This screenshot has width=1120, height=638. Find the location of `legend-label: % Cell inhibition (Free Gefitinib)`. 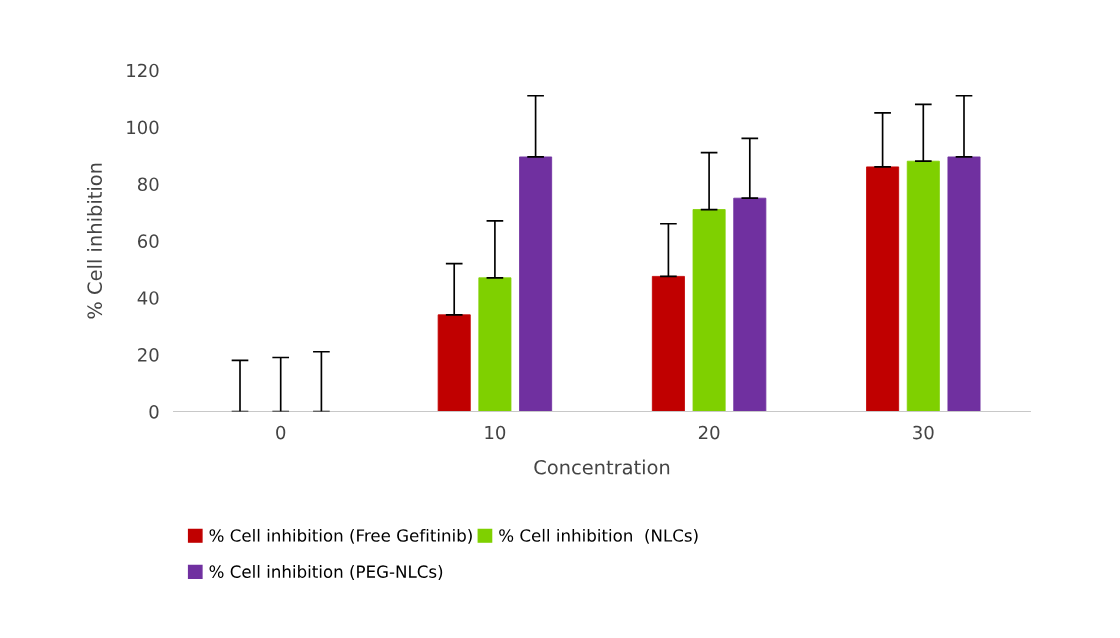

legend-label: % Cell inhibition (Free Gefitinib) is located at coordinates (340, 536).